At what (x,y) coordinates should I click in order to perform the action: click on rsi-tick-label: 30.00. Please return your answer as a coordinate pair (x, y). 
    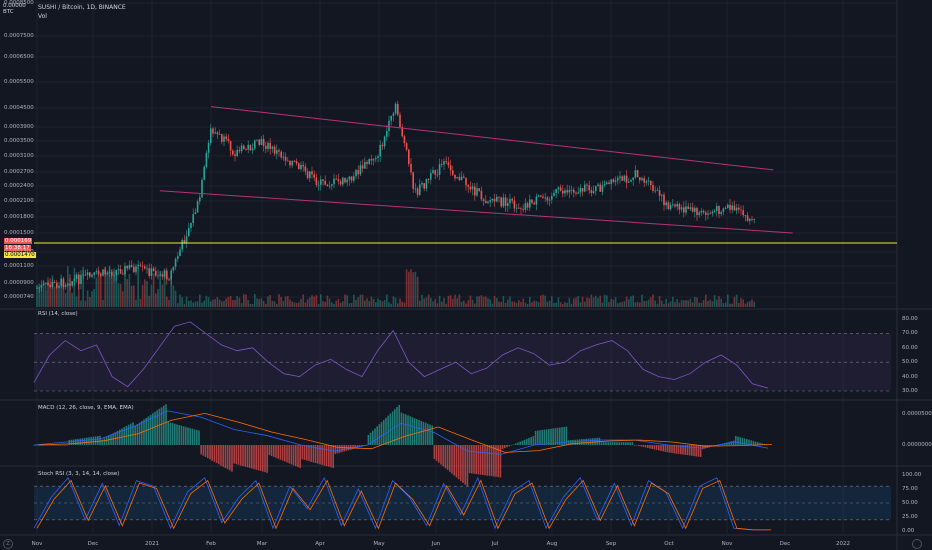
    Looking at the image, I should click on (910, 391).